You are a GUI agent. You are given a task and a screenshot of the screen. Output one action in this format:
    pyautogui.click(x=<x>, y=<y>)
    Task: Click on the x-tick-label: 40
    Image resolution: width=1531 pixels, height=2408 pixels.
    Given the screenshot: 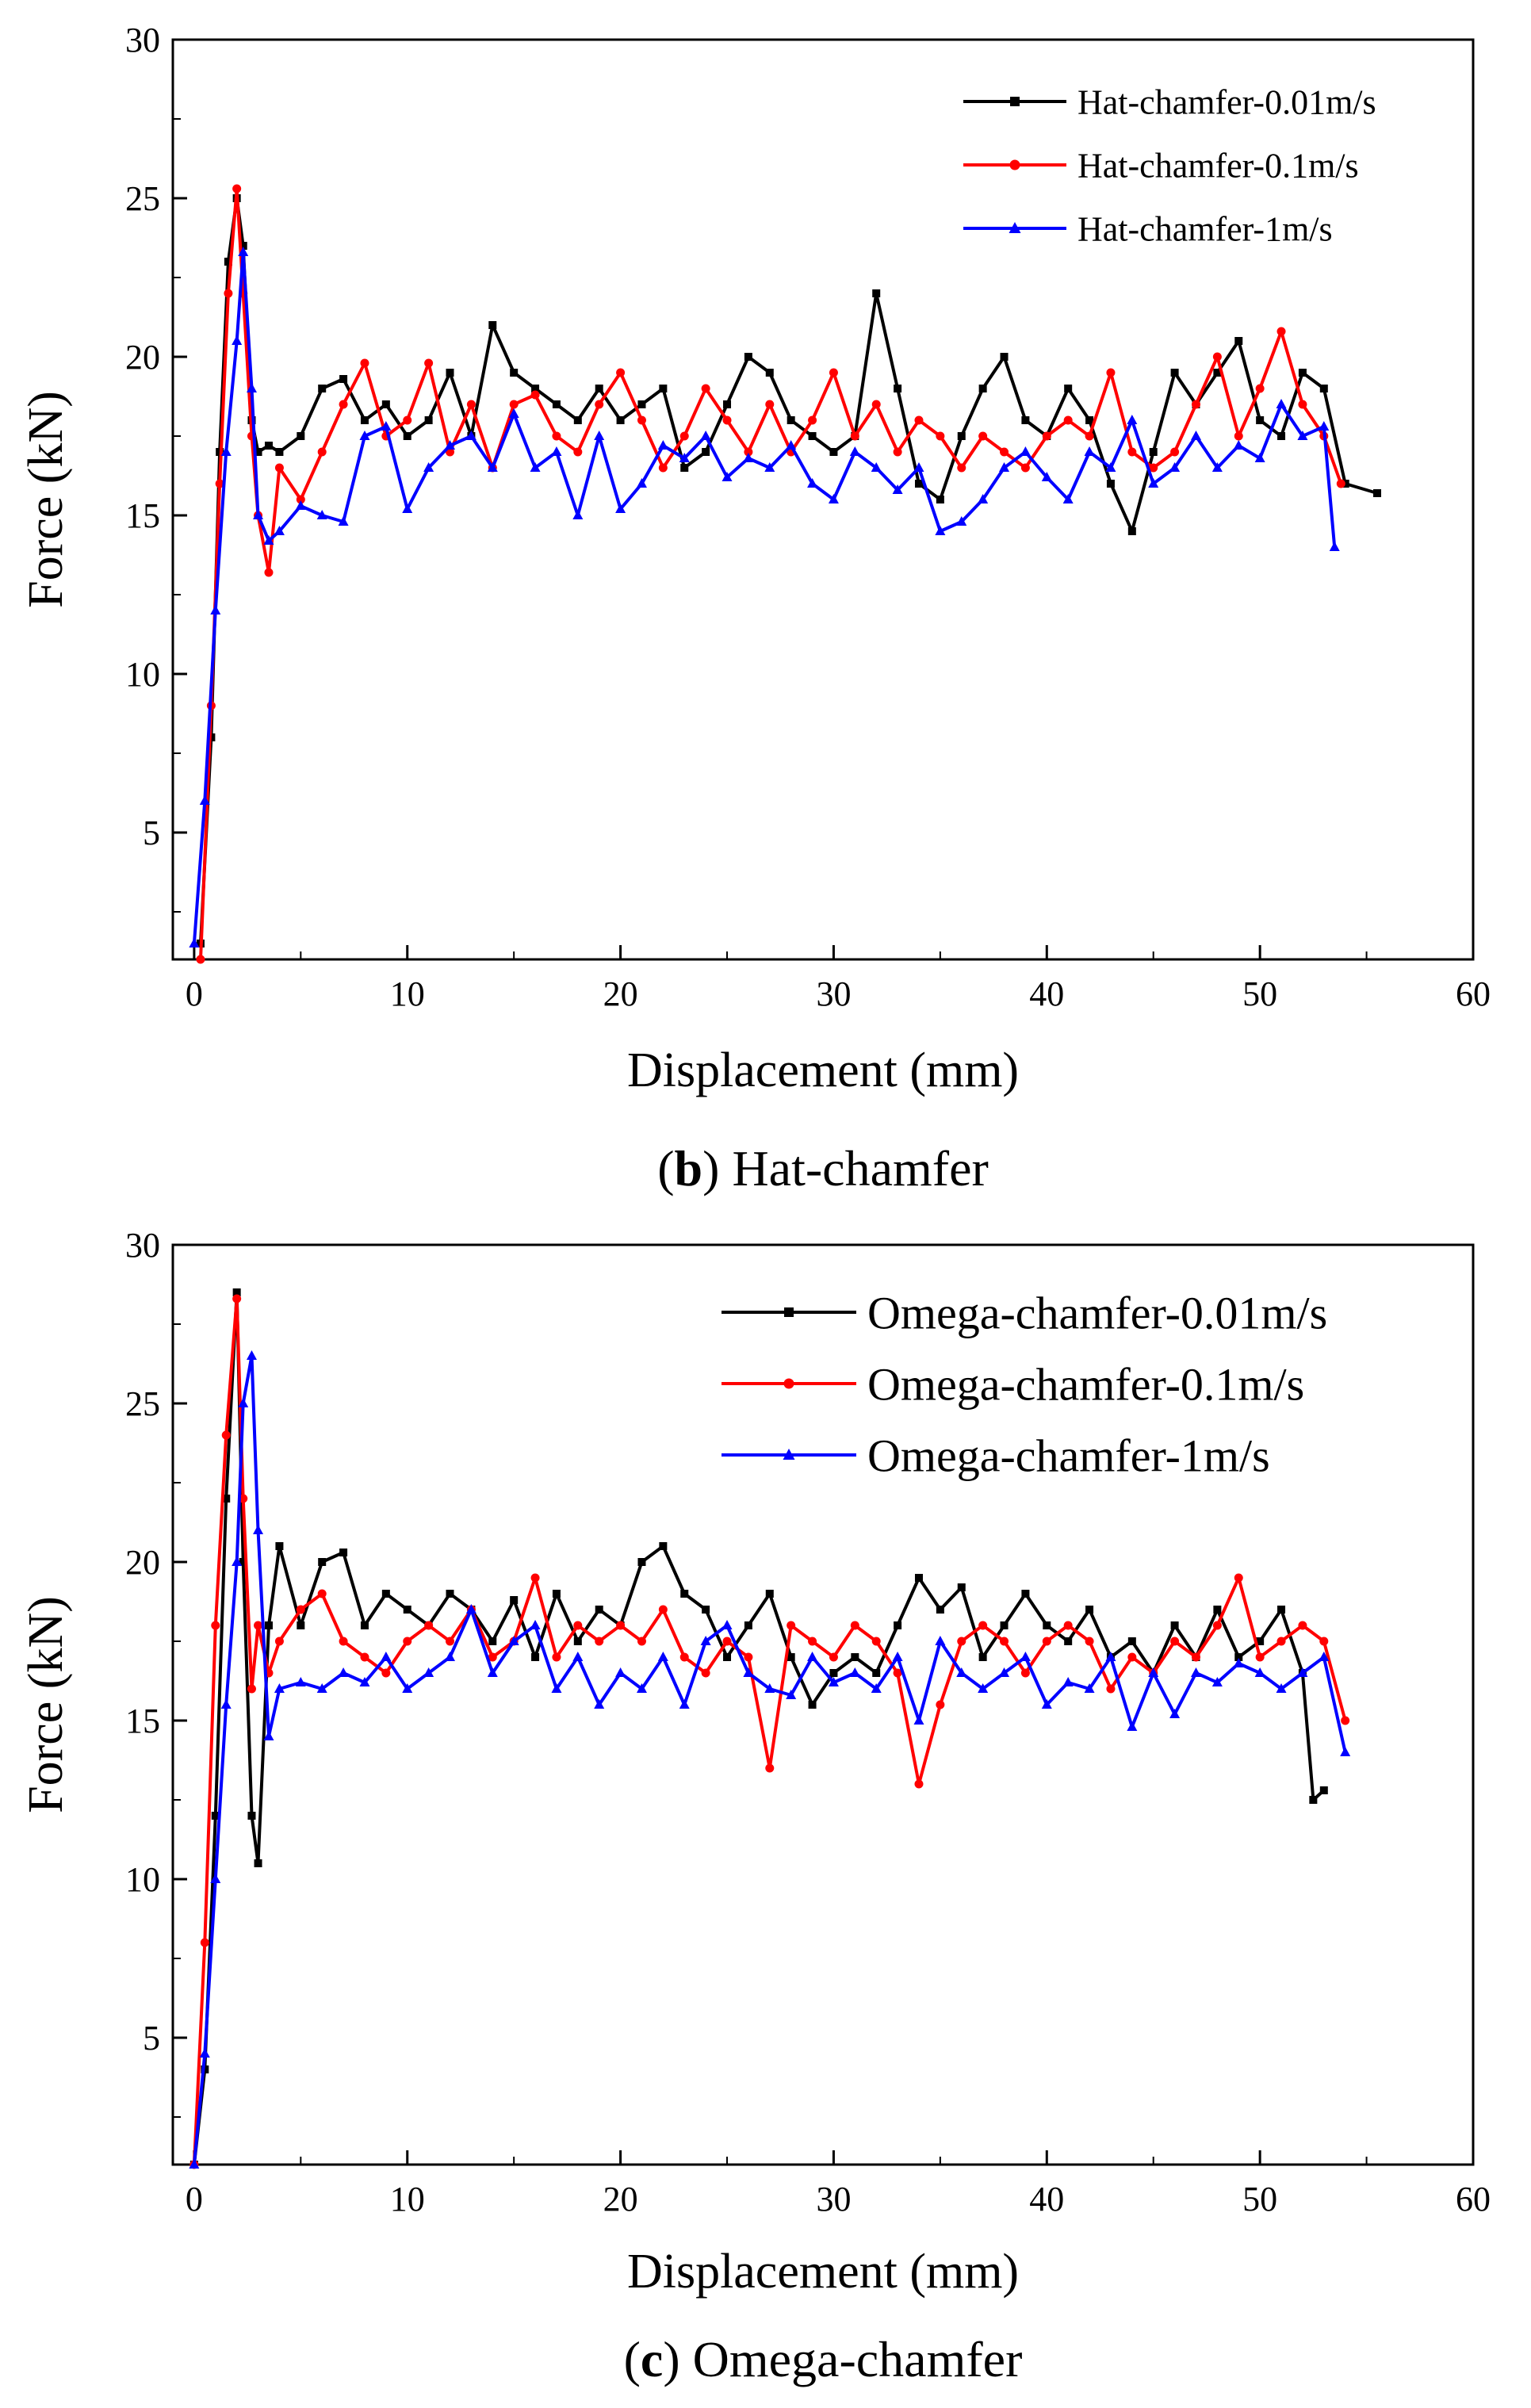 What is the action you would take?
    pyautogui.click(x=1046, y=2199)
    